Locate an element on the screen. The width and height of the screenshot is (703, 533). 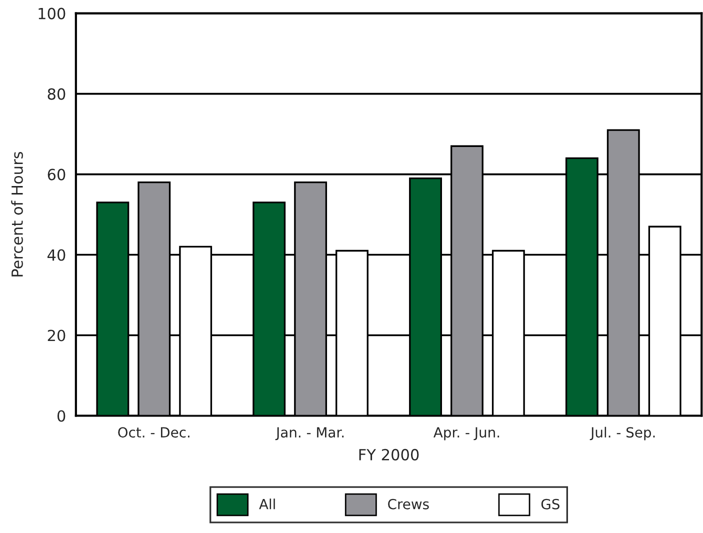
y-axis-title: Percent of Hours is located at coordinates (17, 214).